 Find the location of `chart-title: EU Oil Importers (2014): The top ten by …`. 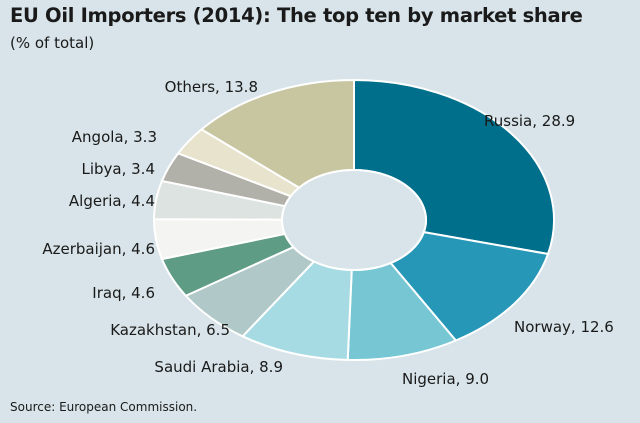

chart-title: EU Oil Importers (2014): The top ten by … is located at coordinates (296, 15).